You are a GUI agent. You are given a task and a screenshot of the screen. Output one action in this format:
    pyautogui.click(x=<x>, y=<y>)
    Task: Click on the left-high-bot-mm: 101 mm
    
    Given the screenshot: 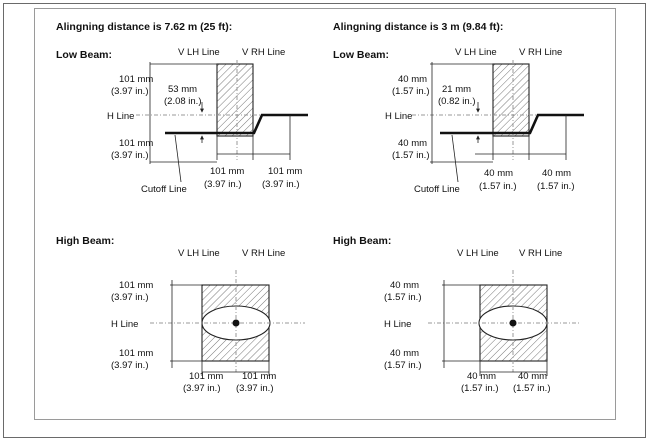 What is the action you would take?
    pyautogui.click(x=136, y=353)
    